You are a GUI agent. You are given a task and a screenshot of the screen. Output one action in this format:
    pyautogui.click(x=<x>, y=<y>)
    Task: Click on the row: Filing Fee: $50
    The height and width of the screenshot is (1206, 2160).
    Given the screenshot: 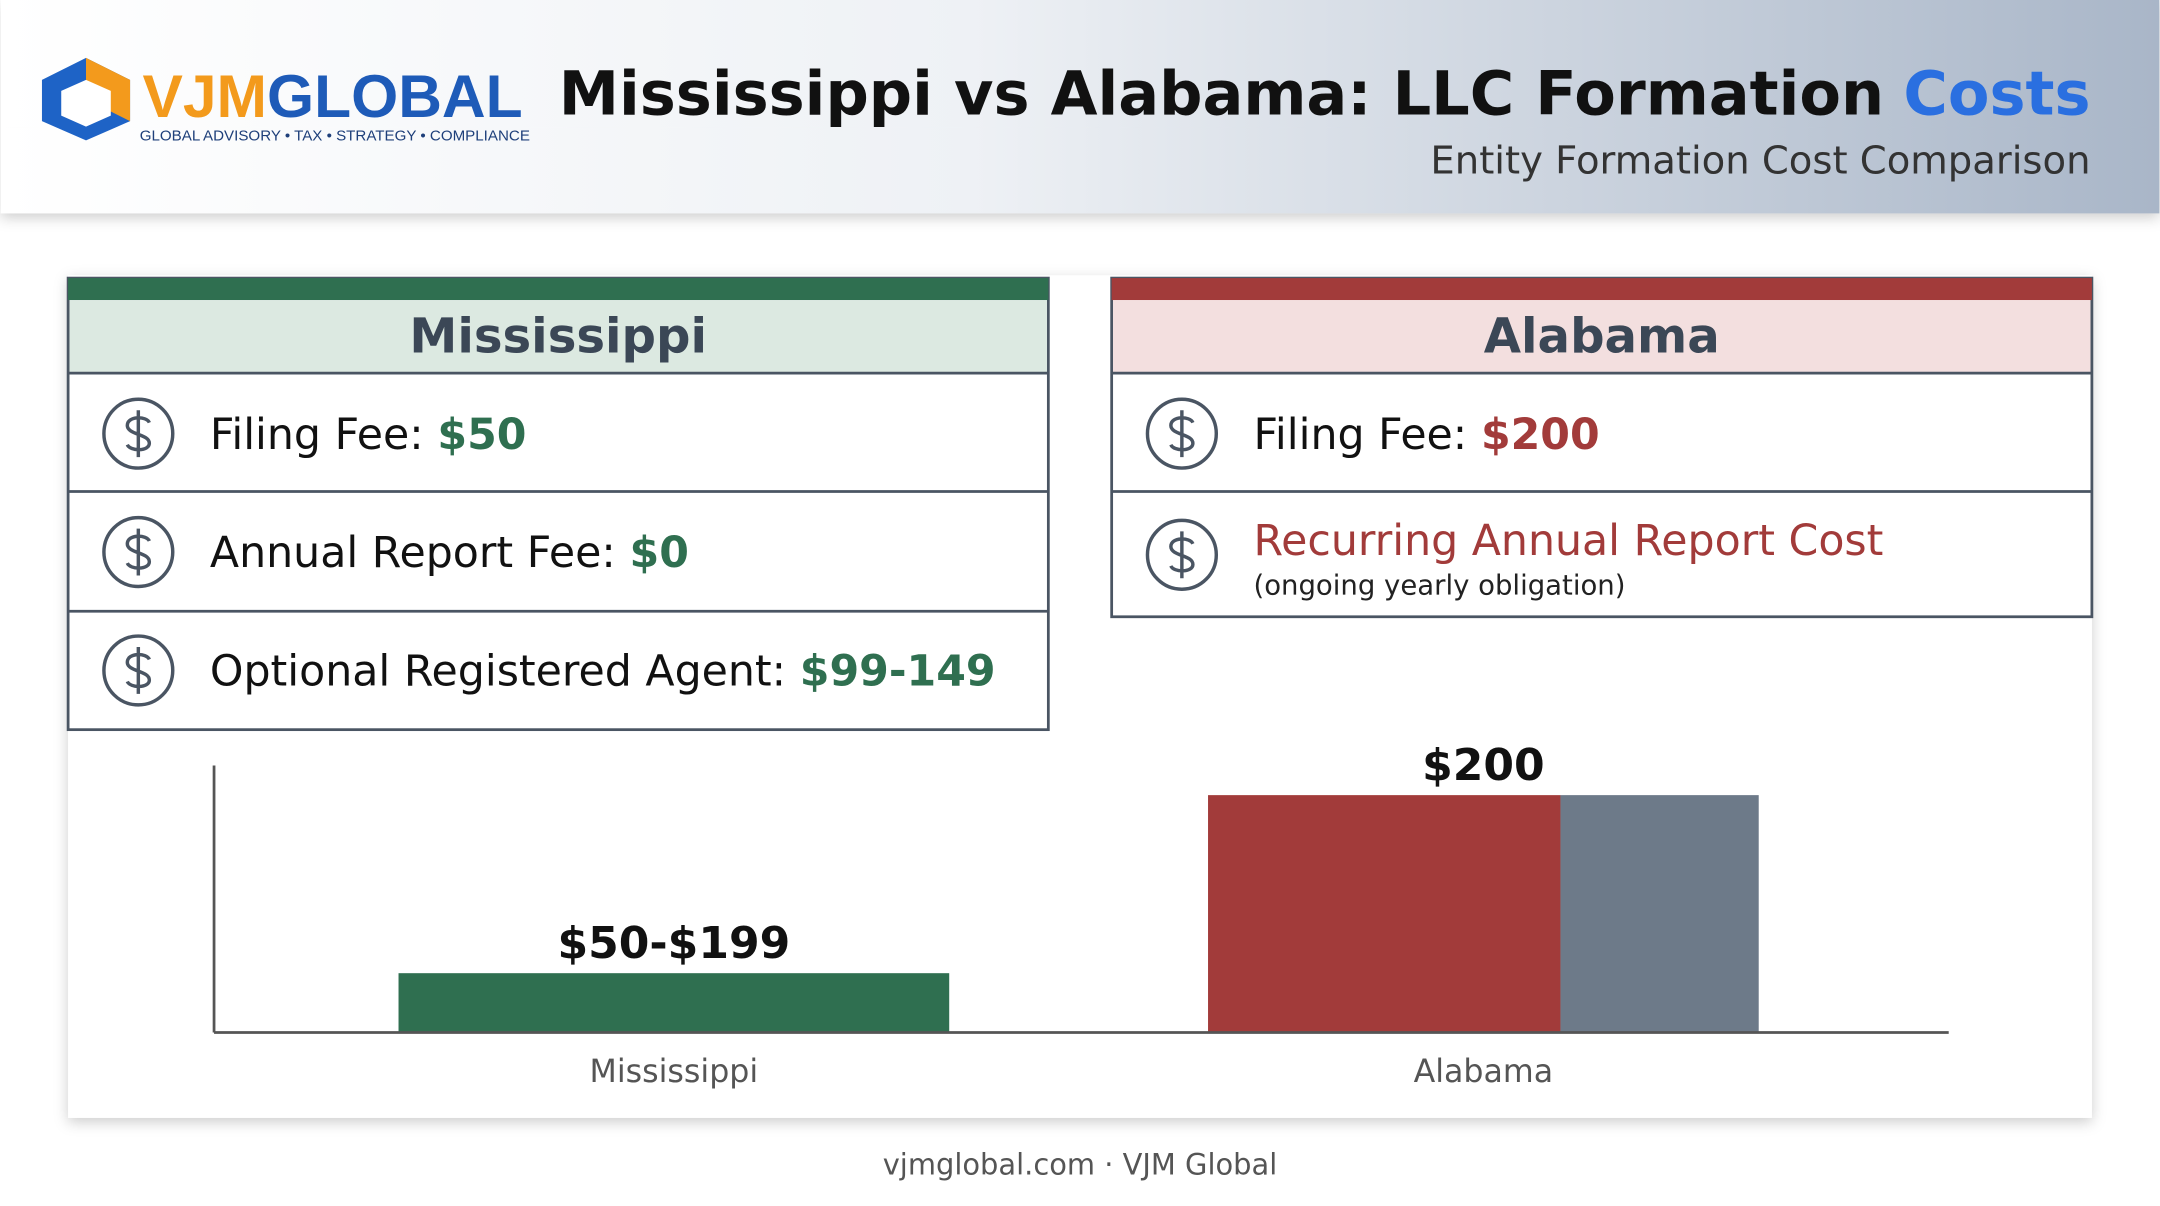 What is the action you would take?
    pyautogui.click(x=368, y=435)
    